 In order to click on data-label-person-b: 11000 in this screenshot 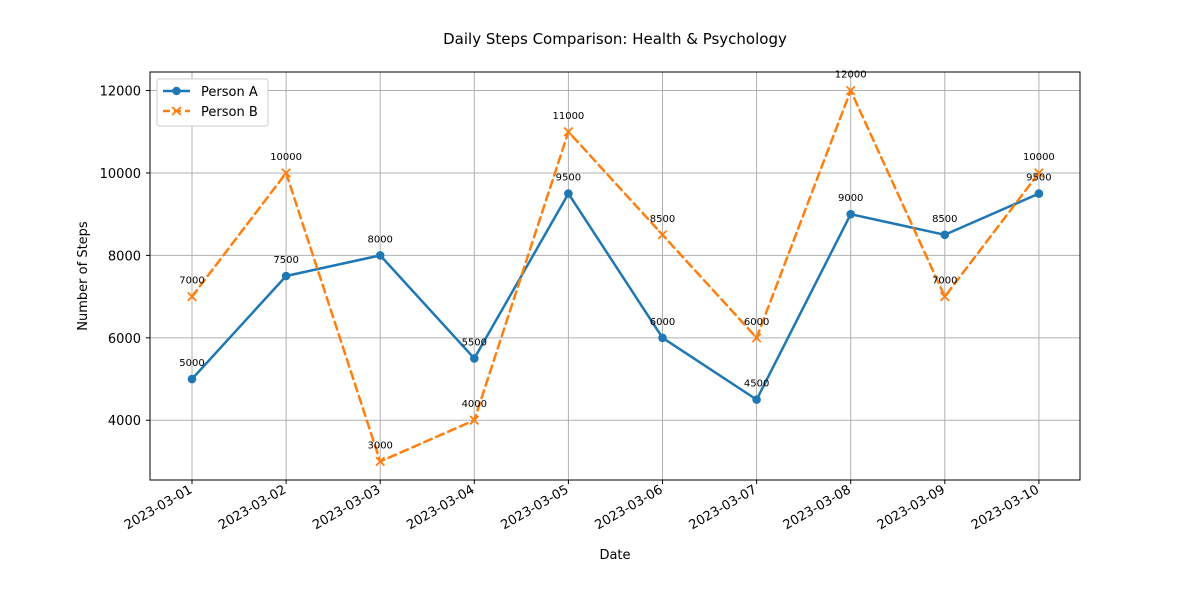, I will do `click(568, 116)`.